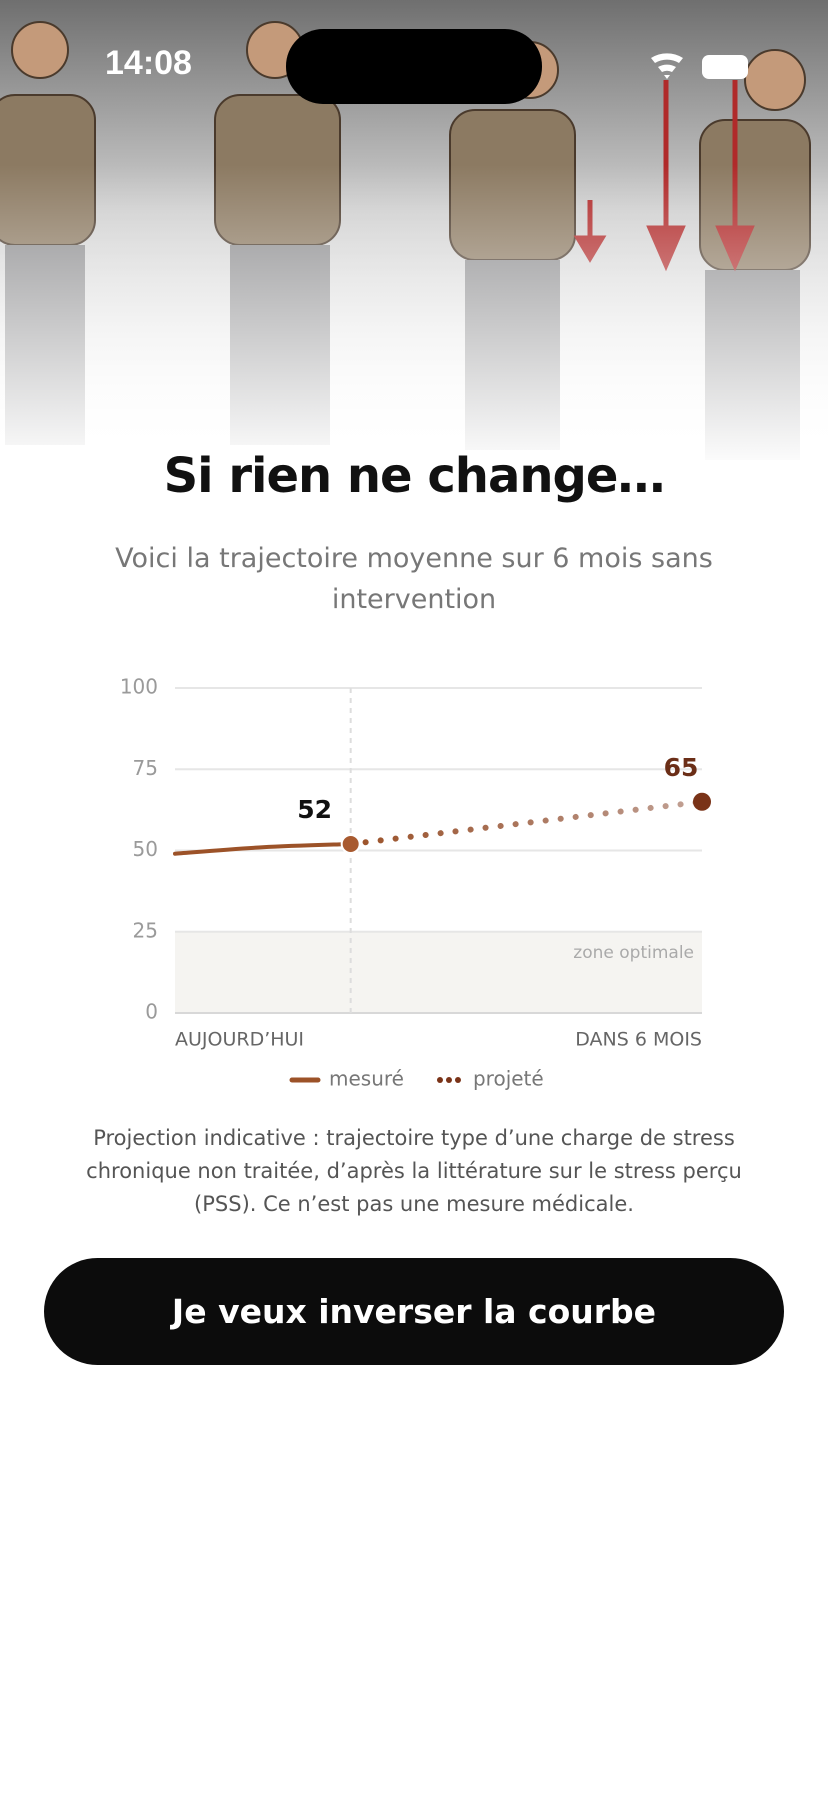 Image resolution: width=828 pixels, height=1800 pixels. What do you see at coordinates (151, 1012) in the screenshot?
I see `y-tick-label: 0` at bounding box center [151, 1012].